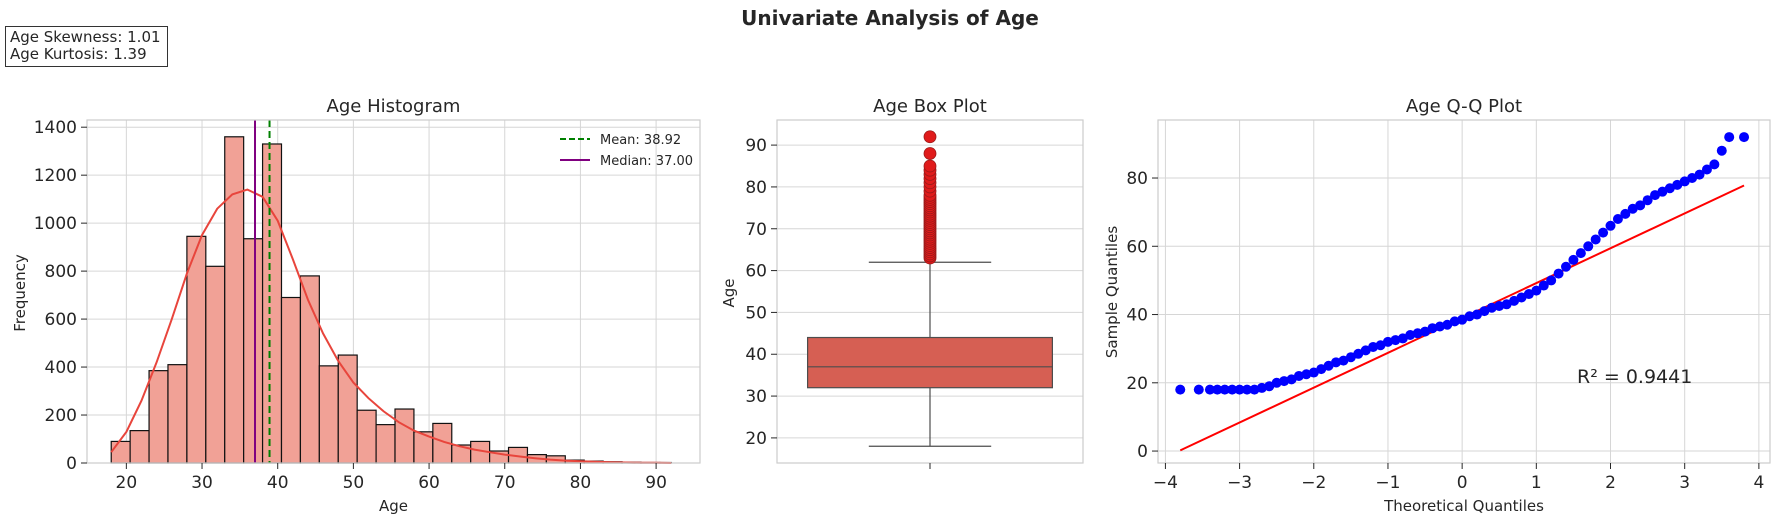  What do you see at coordinates (756, 313) in the screenshot?
I see `boxplot-ytick-label: 50` at bounding box center [756, 313].